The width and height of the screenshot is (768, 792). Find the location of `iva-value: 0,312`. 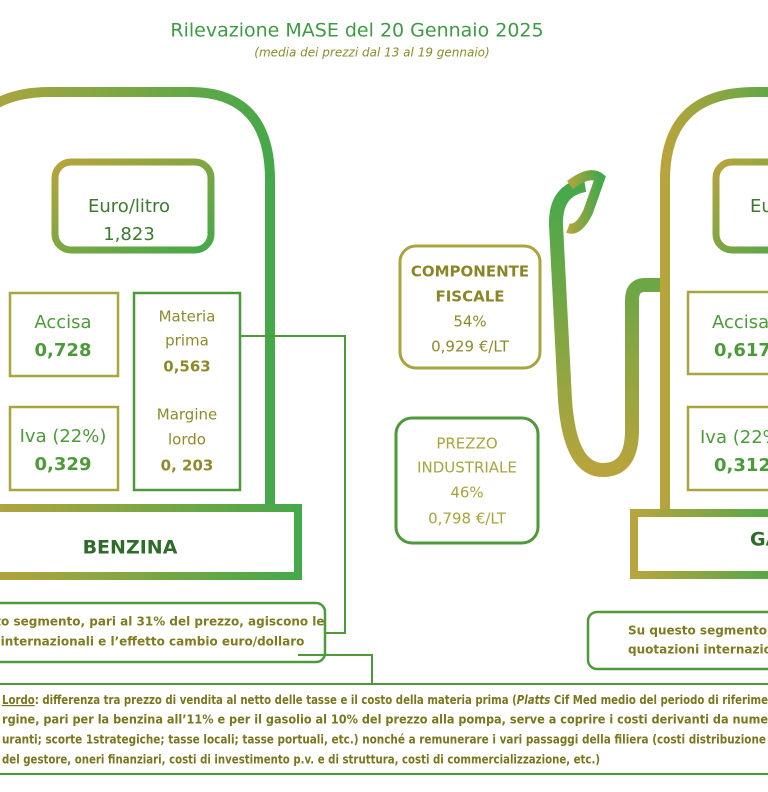

iva-value: 0,312 is located at coordinates (741, 465).